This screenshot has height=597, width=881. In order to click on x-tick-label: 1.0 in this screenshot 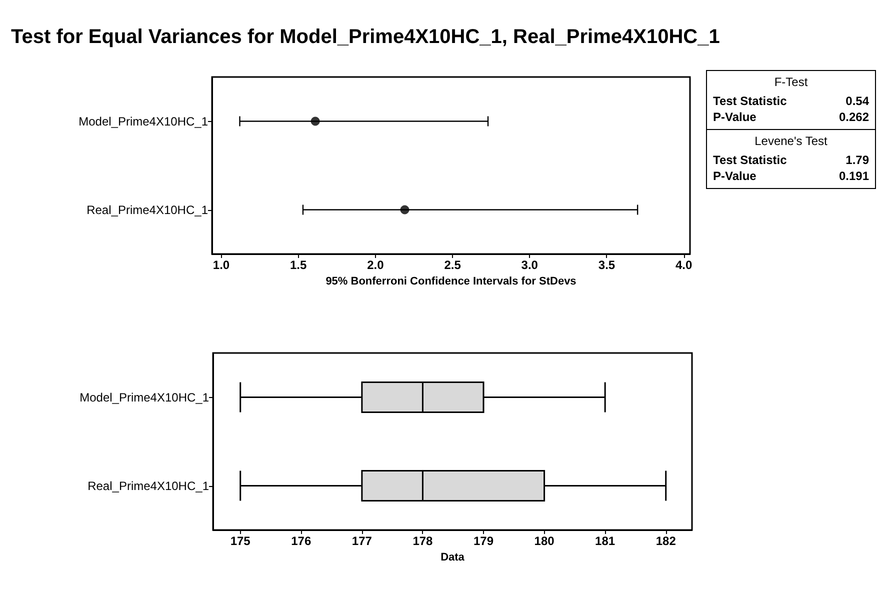, I will do `click(221, 265)`.